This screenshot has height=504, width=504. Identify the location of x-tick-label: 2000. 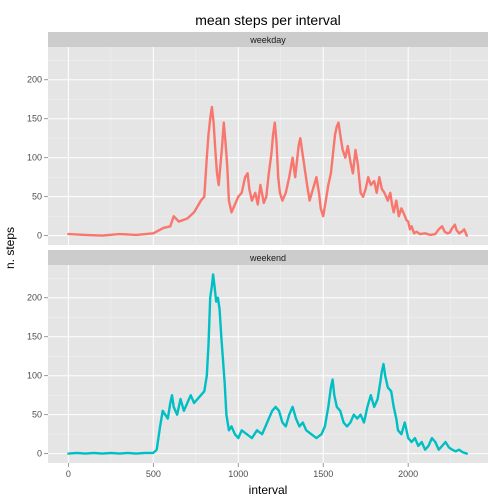
(408, 474).